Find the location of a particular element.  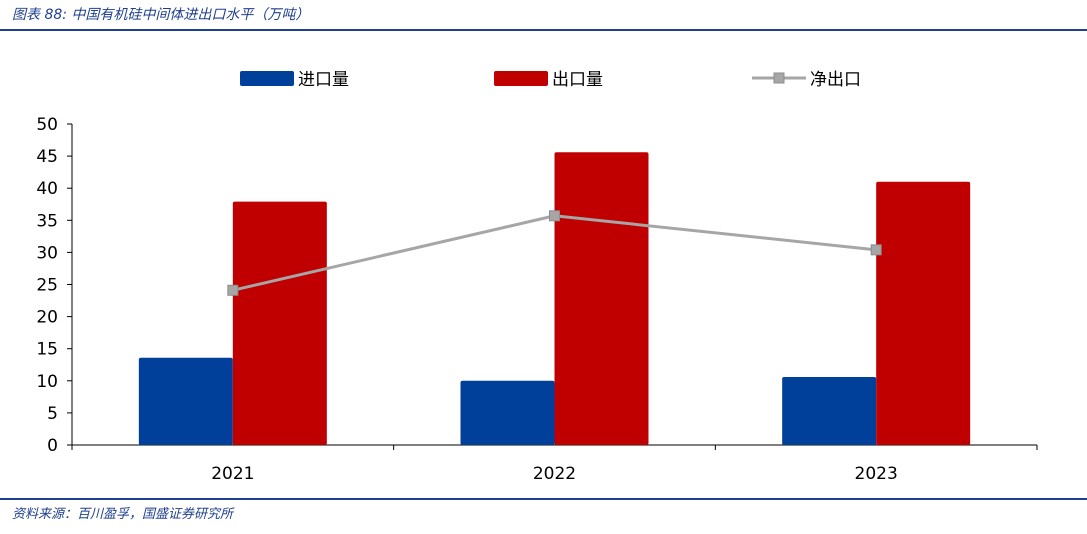

y-tick-label: 5 is located at coordinates (52, 414).